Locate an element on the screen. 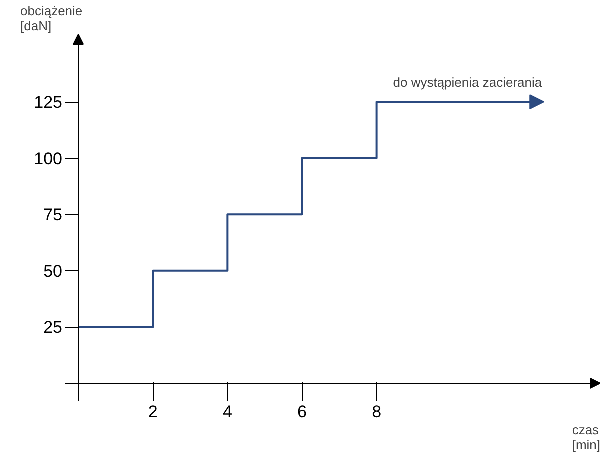  x-tick-label: 2 is located at coordinates (153, 412).